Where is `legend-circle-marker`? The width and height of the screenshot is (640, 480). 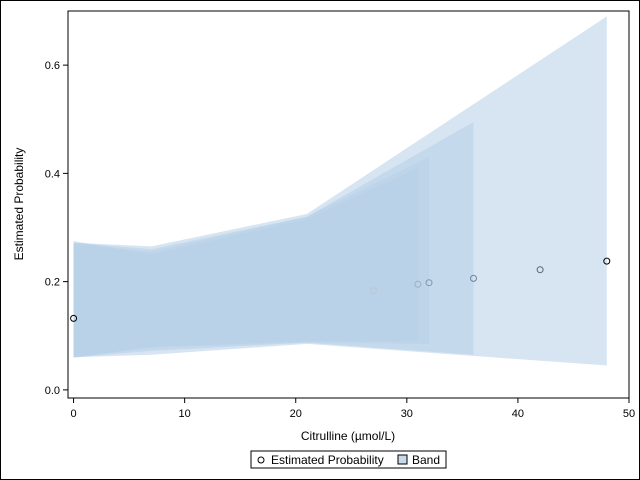 legend-circle-marker is located at coordinates (261, 460).